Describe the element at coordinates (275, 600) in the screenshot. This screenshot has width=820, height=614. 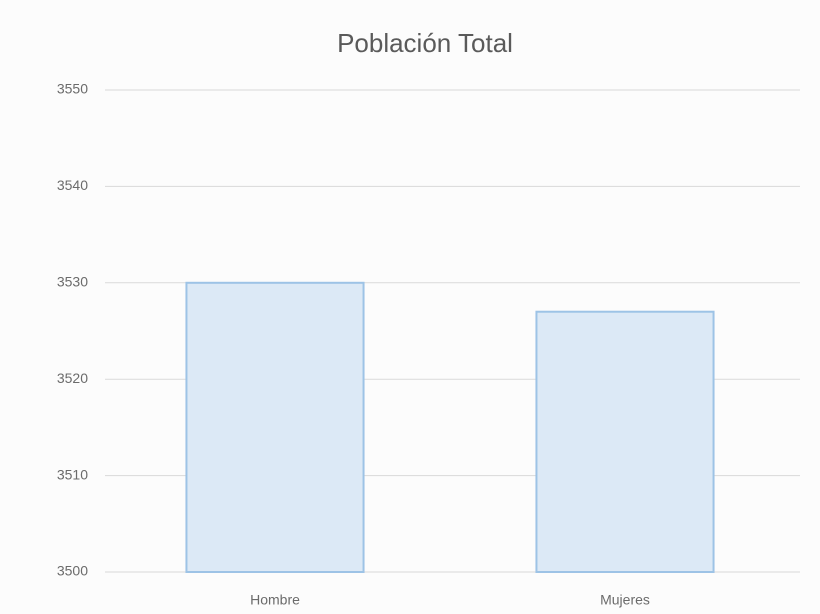
I see `x-tick-label: Hombre` at that location.